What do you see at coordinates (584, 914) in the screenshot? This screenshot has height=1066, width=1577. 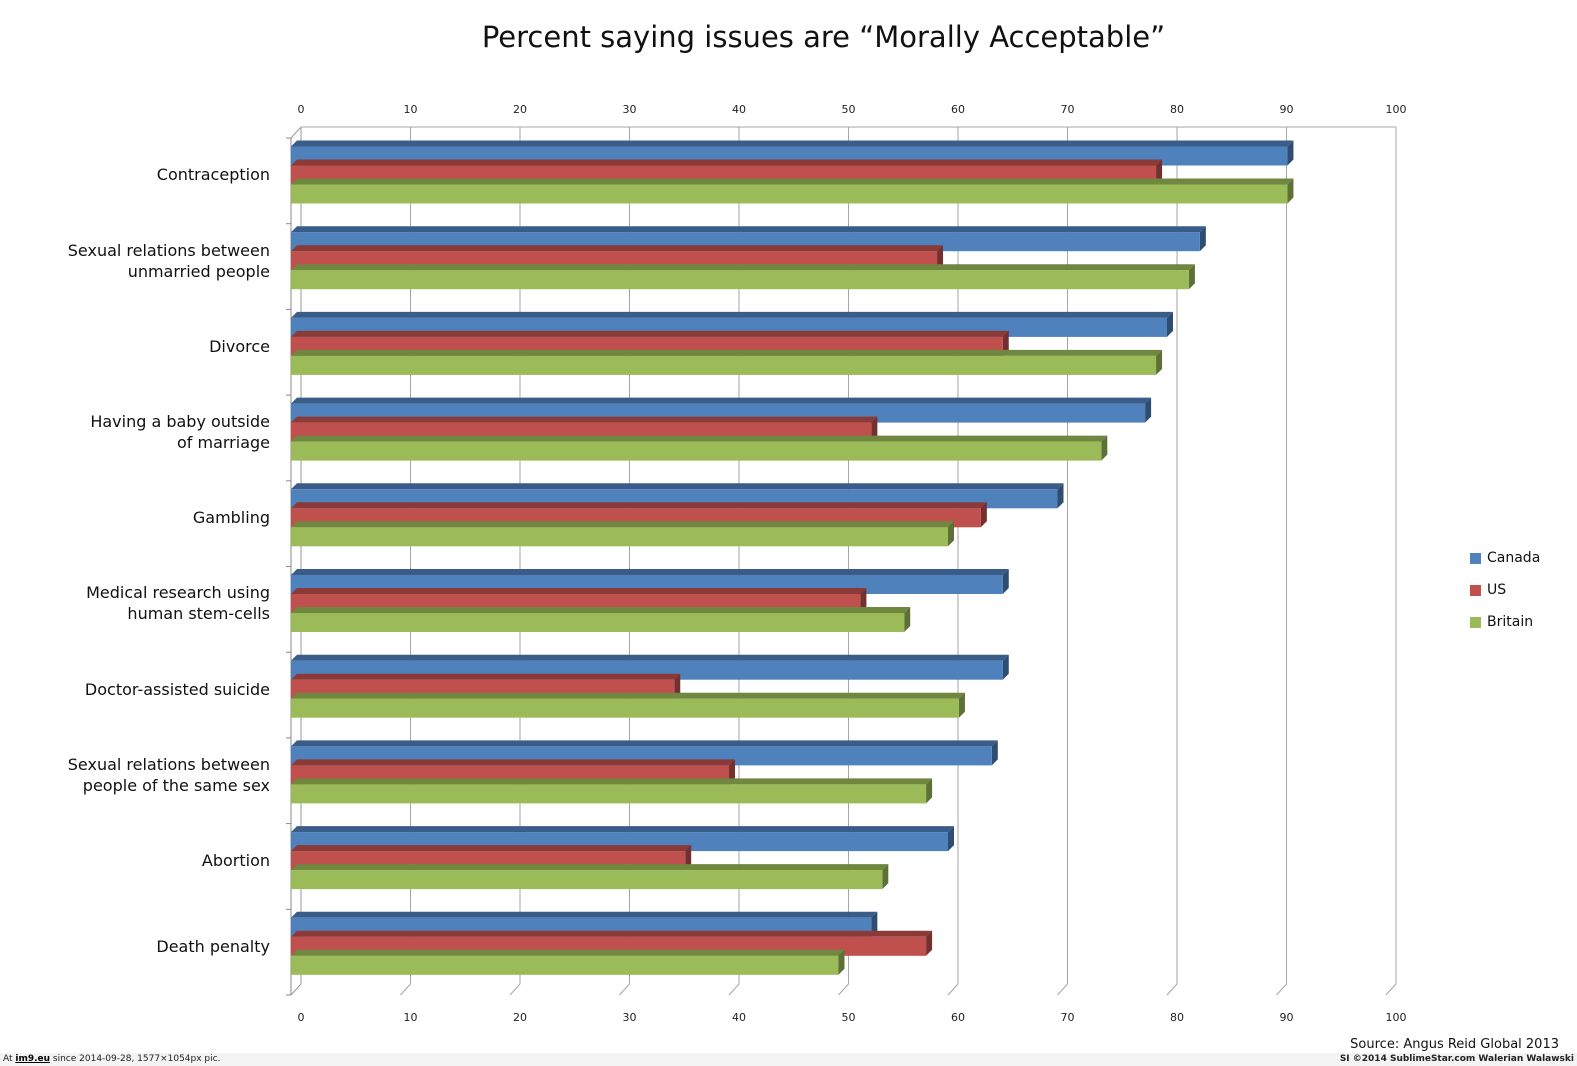 I see `canada-bar-9-top` at bounding box center [584, 914].